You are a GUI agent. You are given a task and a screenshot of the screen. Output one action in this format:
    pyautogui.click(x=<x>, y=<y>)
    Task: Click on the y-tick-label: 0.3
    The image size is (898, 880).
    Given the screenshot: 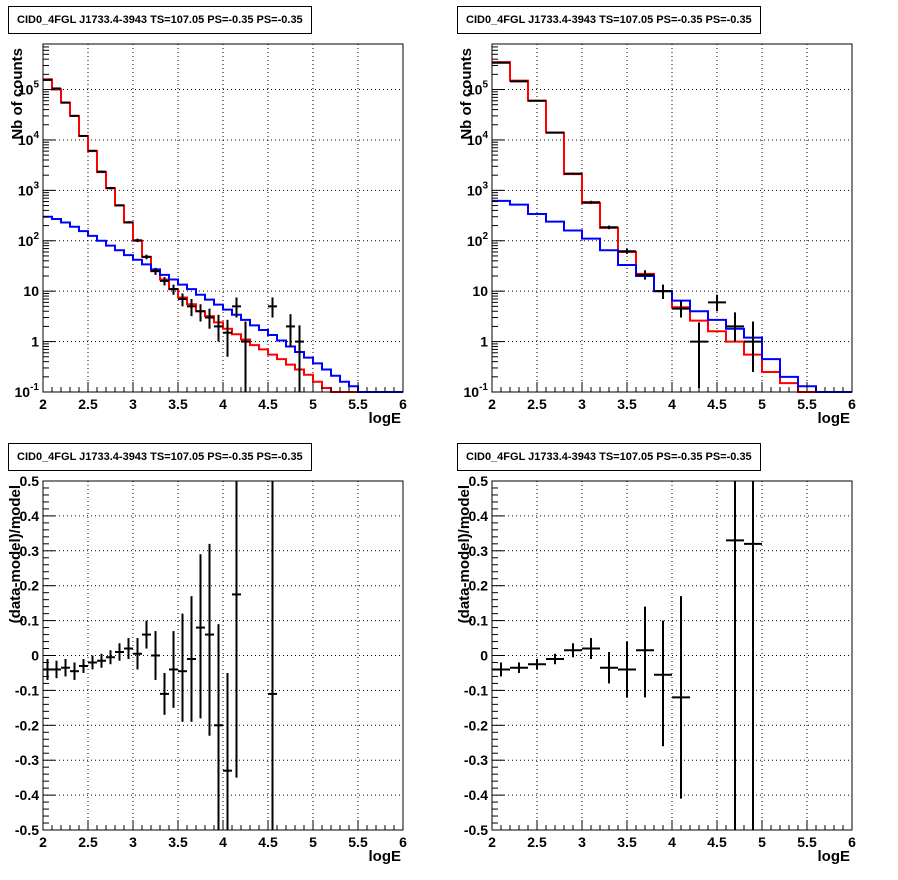 What is the action you would take?
    pyautogui.click(x=479, y=551)
    